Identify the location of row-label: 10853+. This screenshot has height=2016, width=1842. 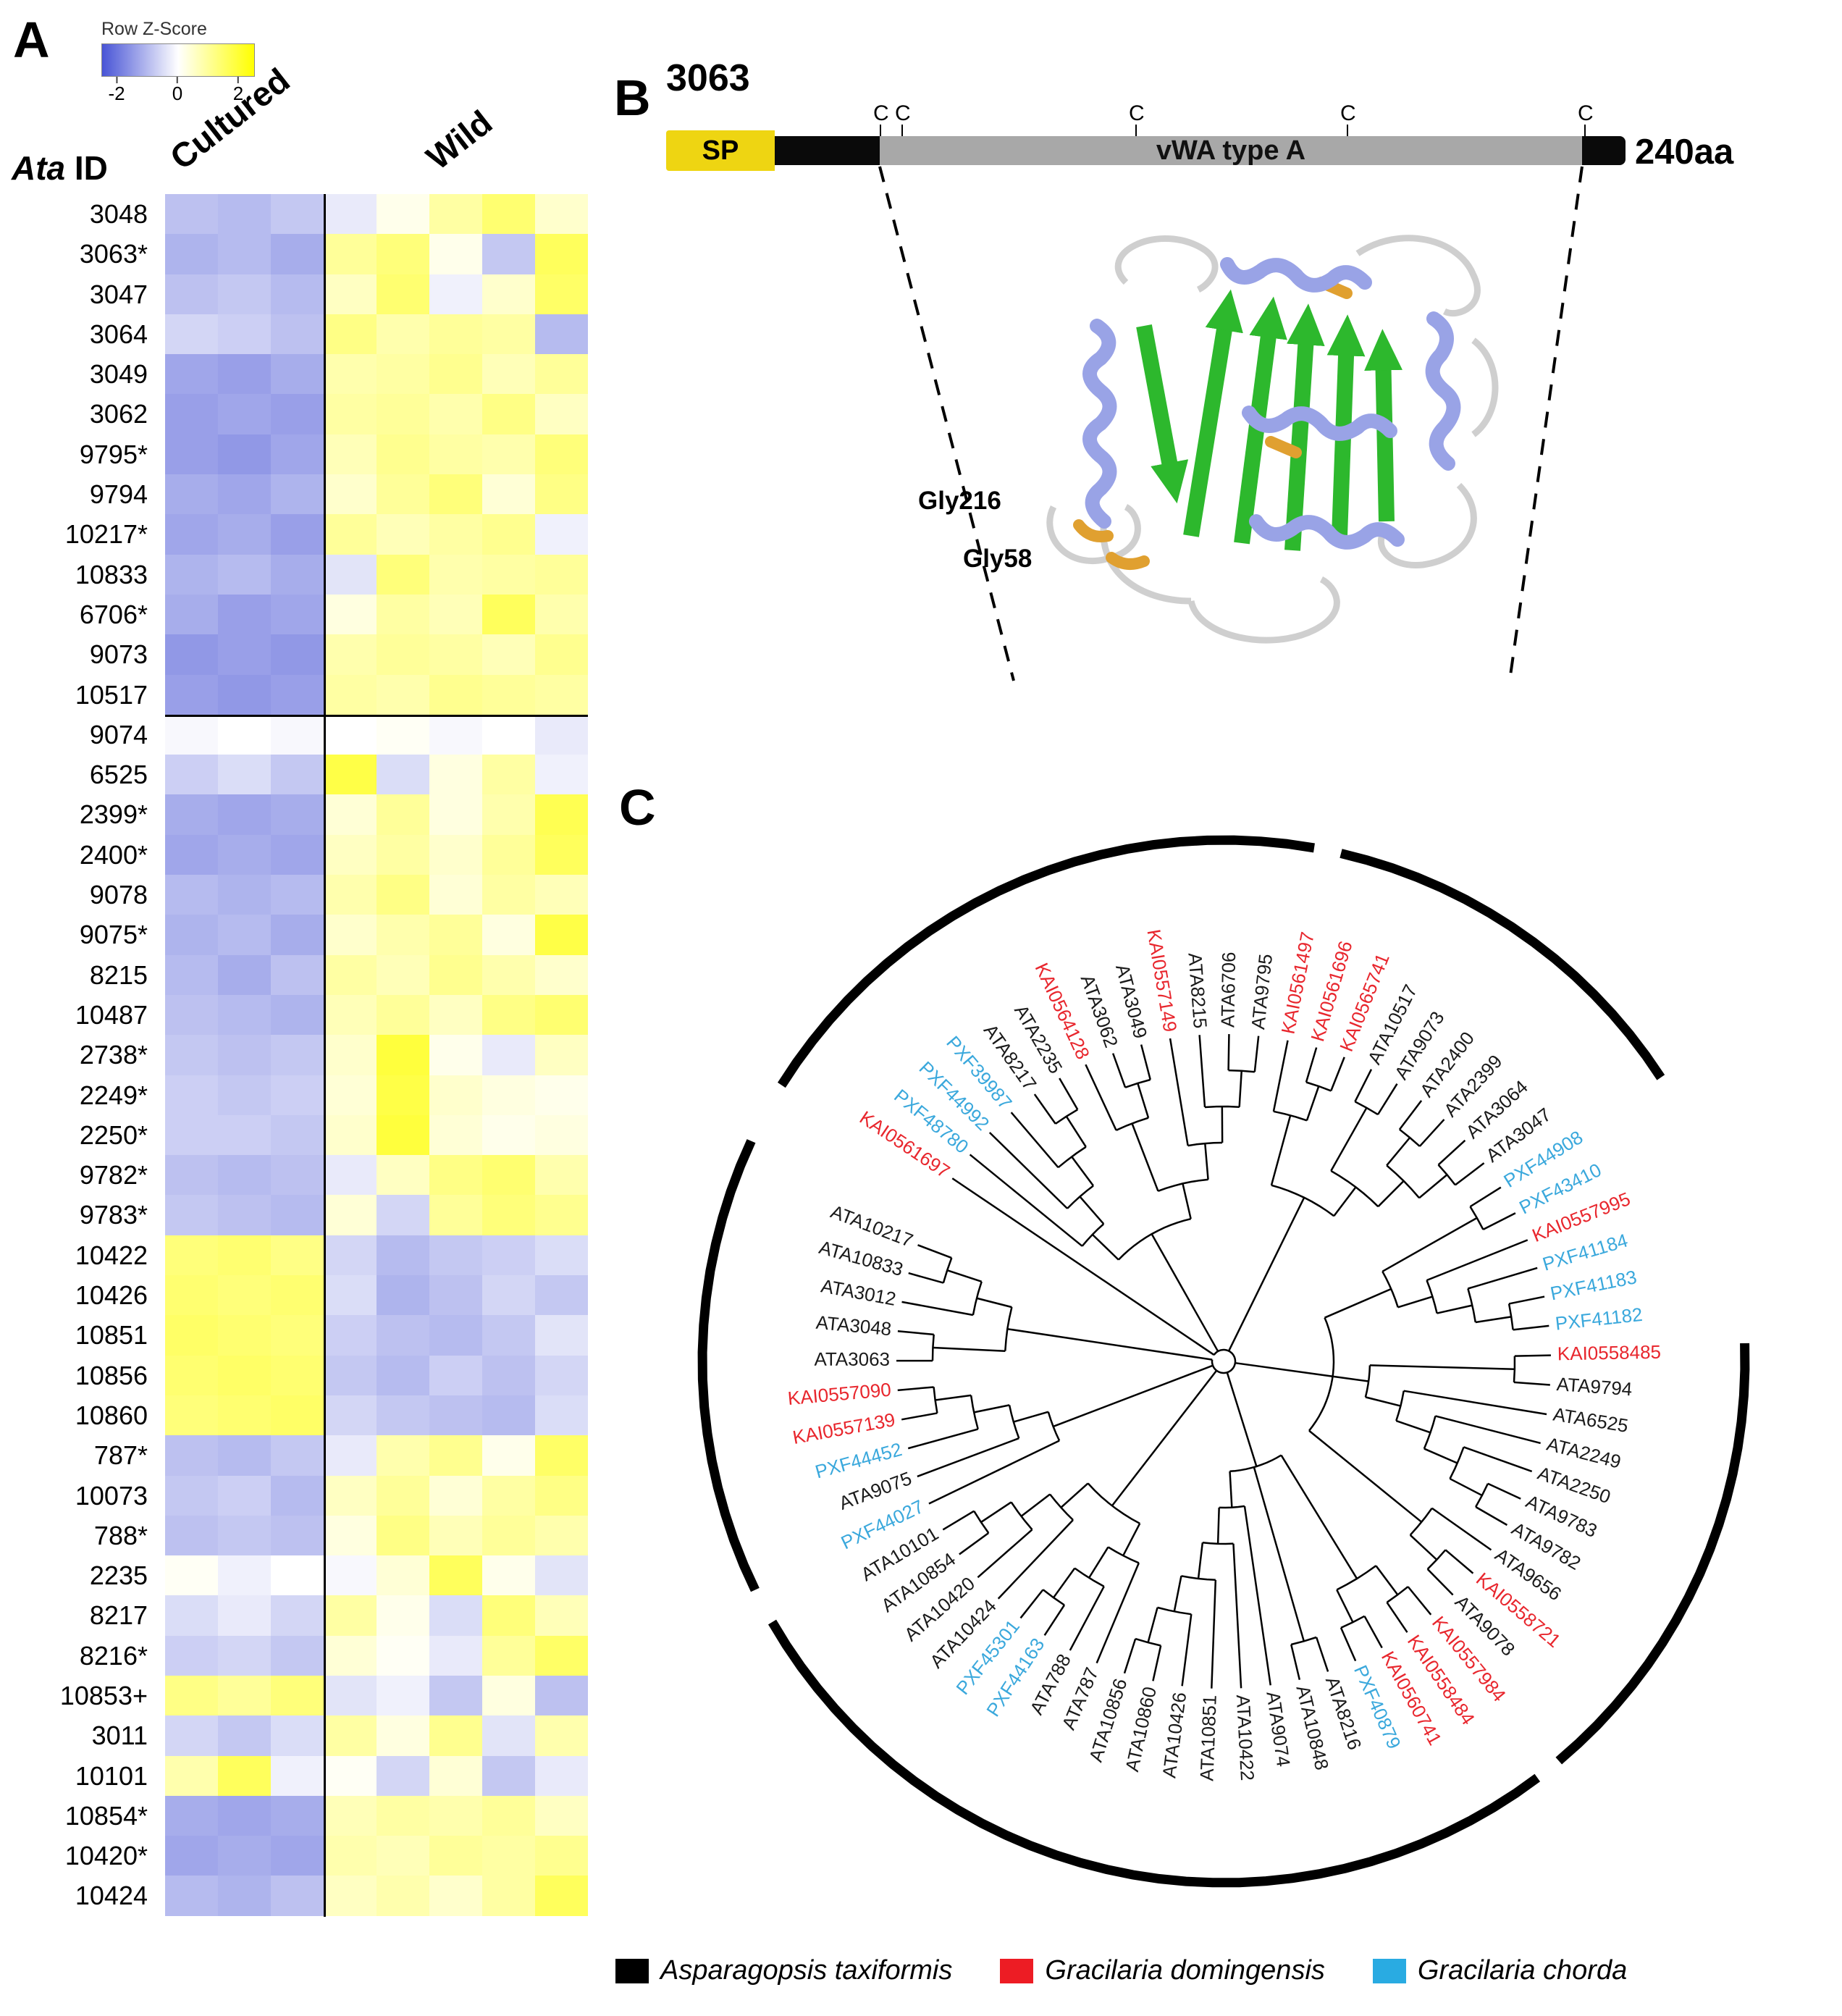
(103, 1695).